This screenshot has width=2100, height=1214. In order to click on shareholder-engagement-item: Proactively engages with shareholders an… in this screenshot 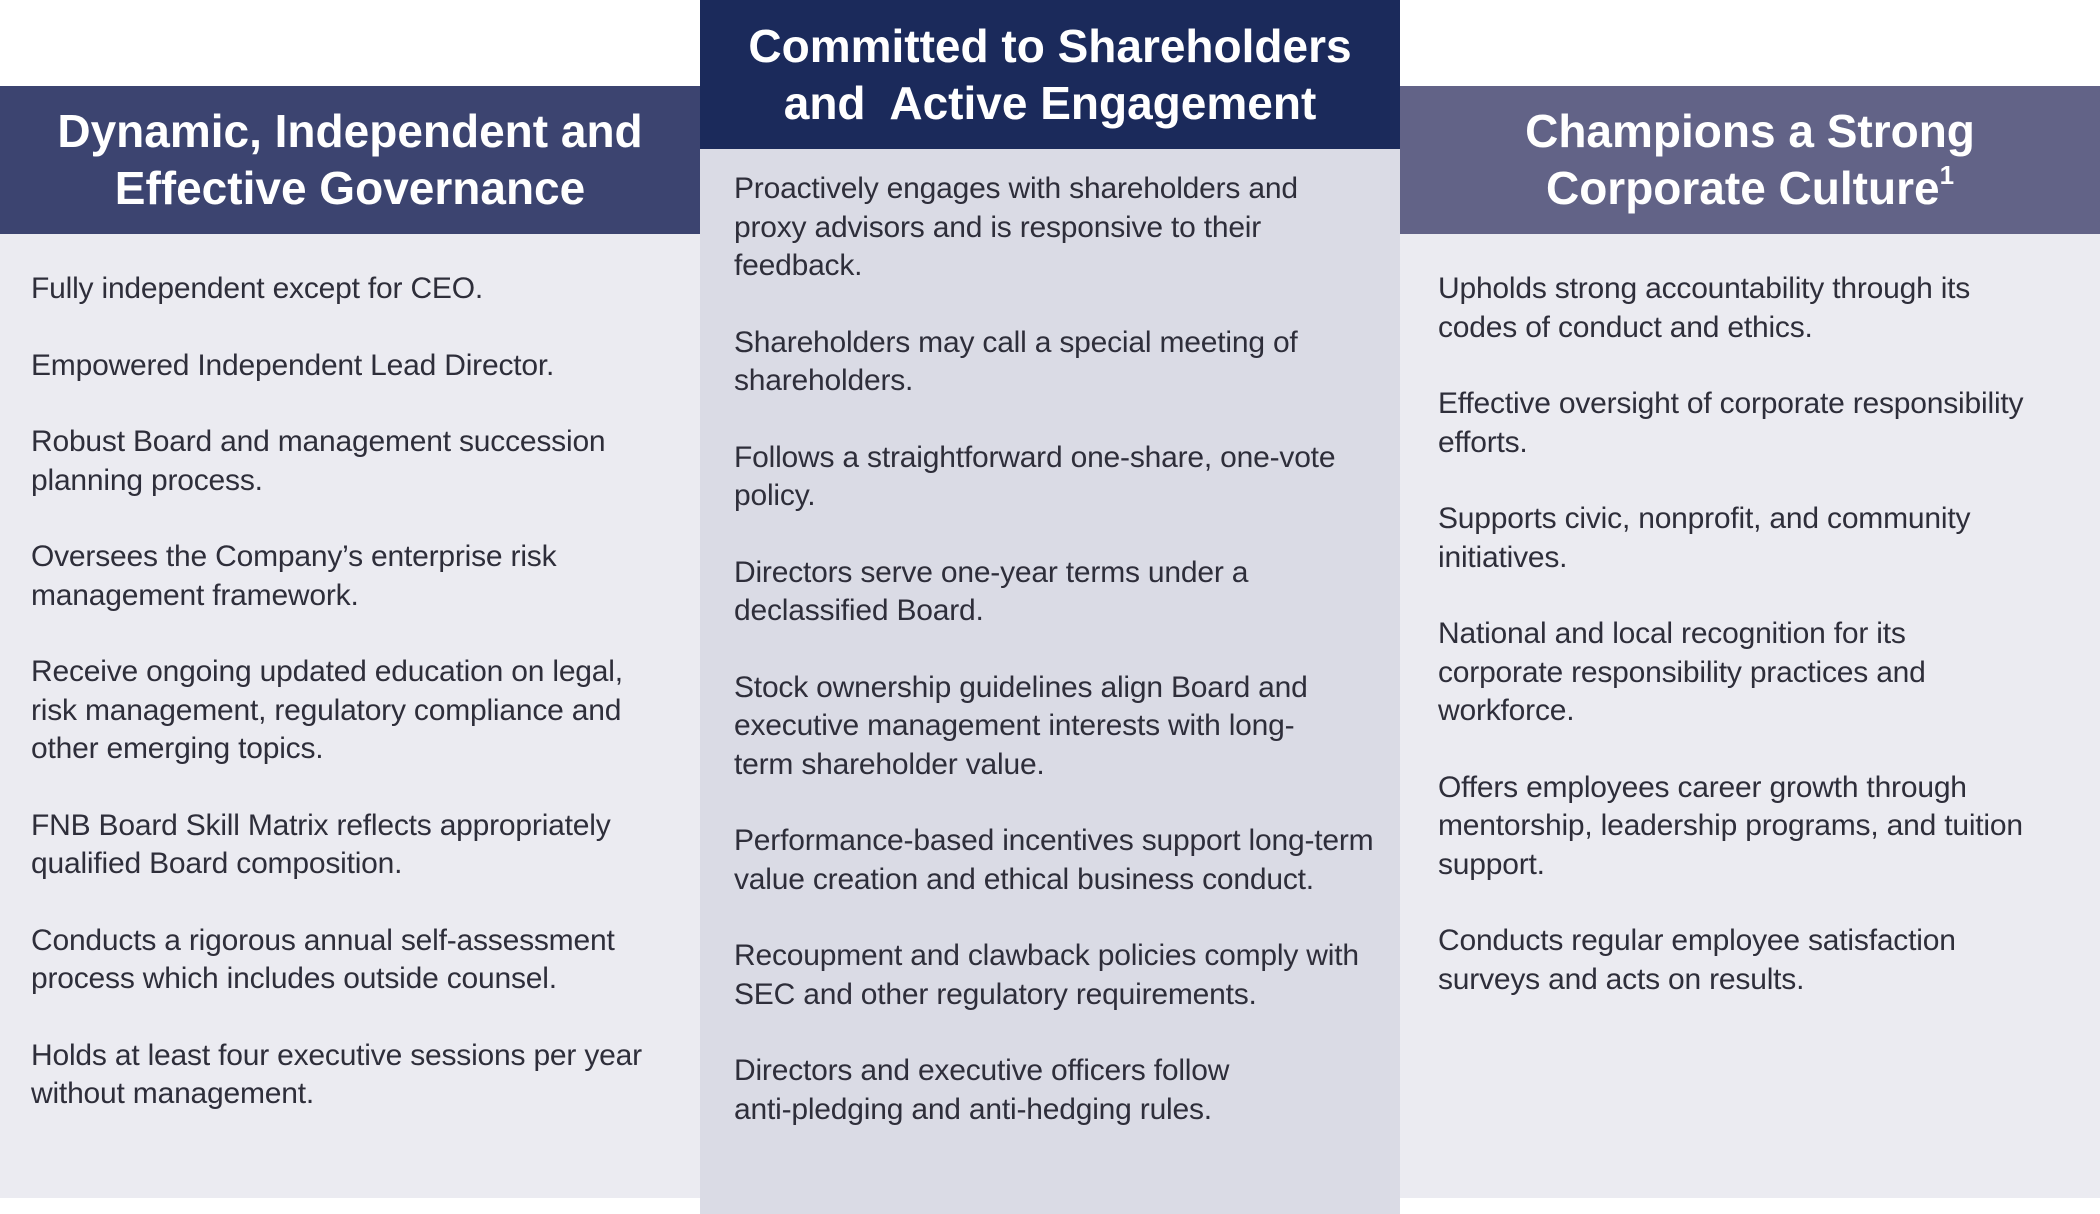, I will do `click(1016, 227)`.